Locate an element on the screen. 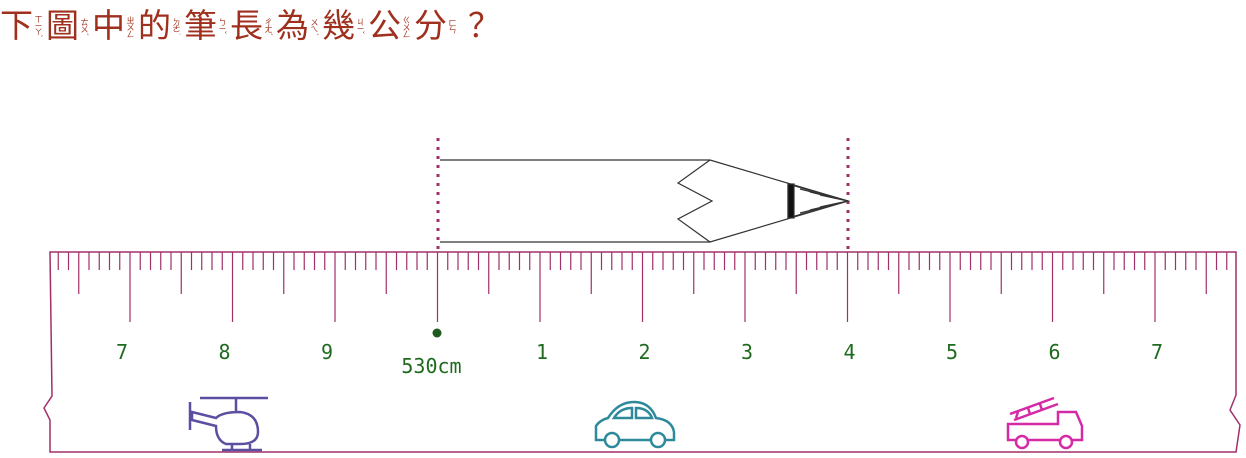  character: 分 is located at coordinates (430, 25).